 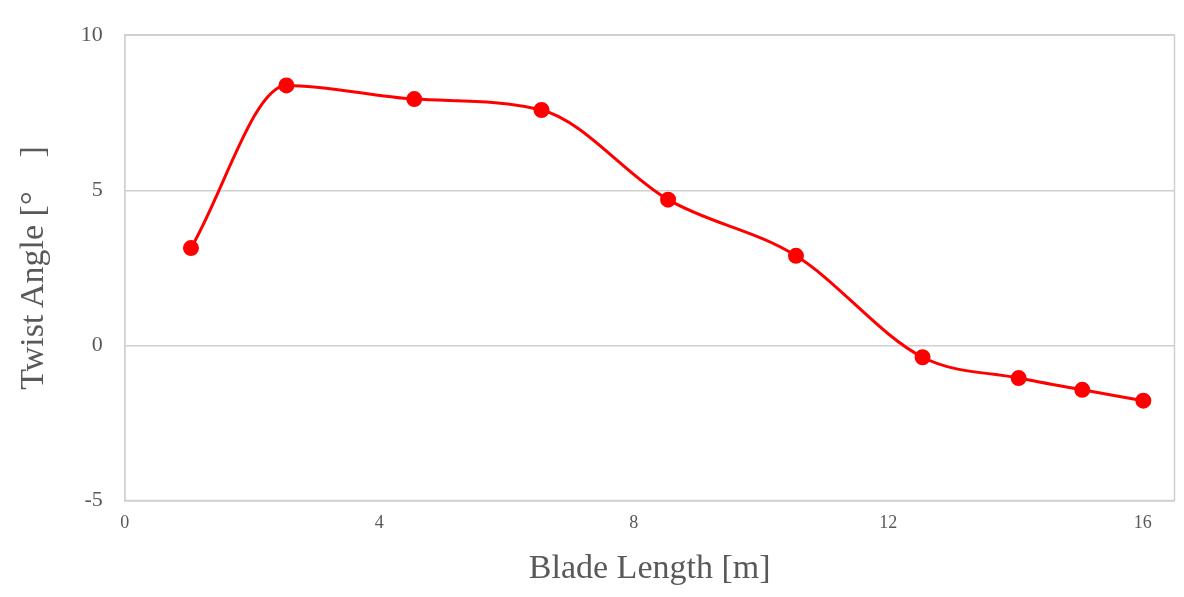 What do you see at coordinates (634, 522) in the screenshot?
I see `x-tick-label: 8` at bounding box center [634, 522].